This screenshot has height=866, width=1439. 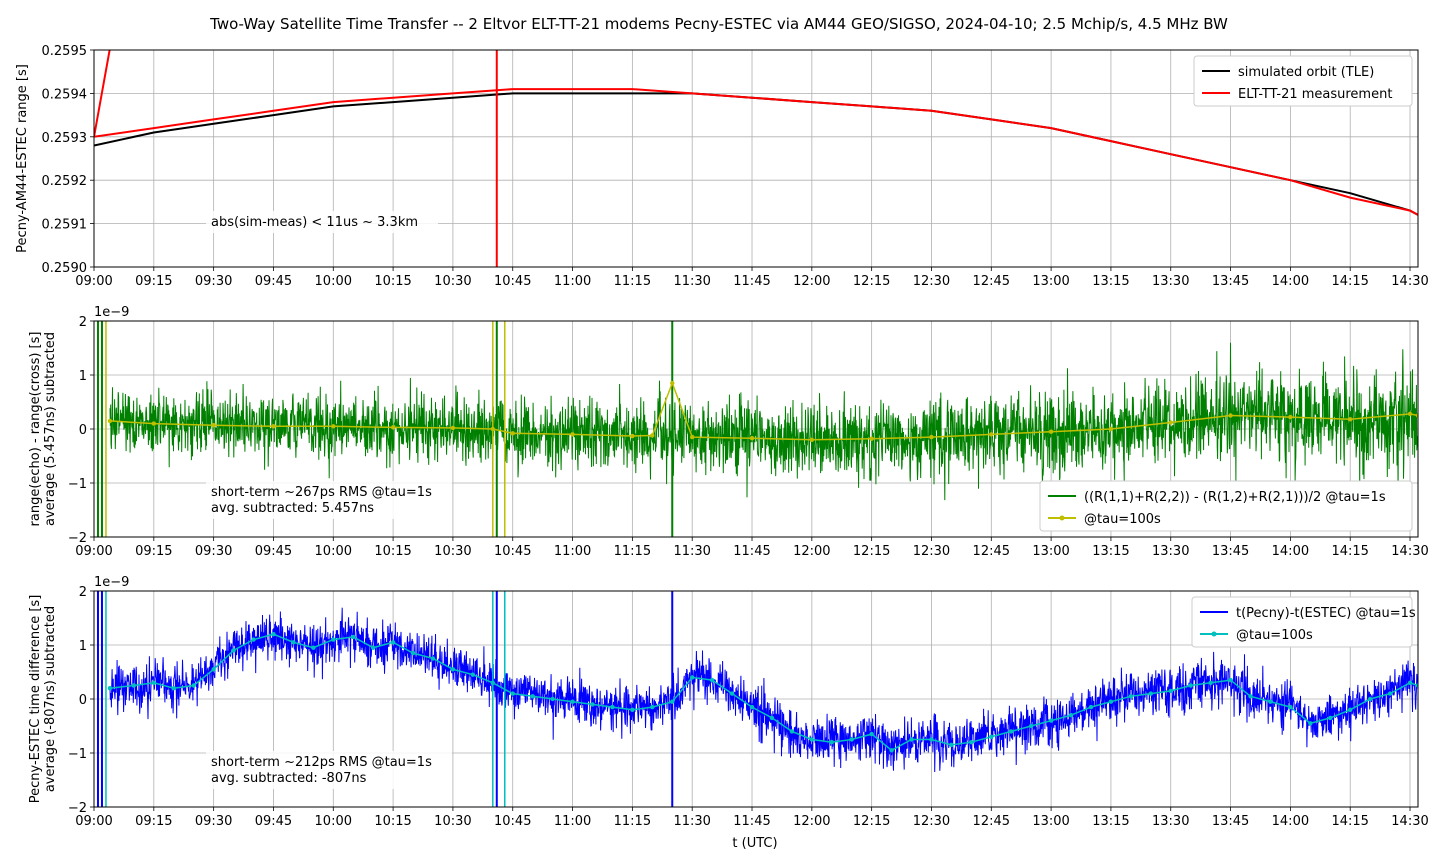 What do you see at coordinates (83, 322) in the screenshot?
I see `y-tick-label: 2` at bounding box center [83, 322].